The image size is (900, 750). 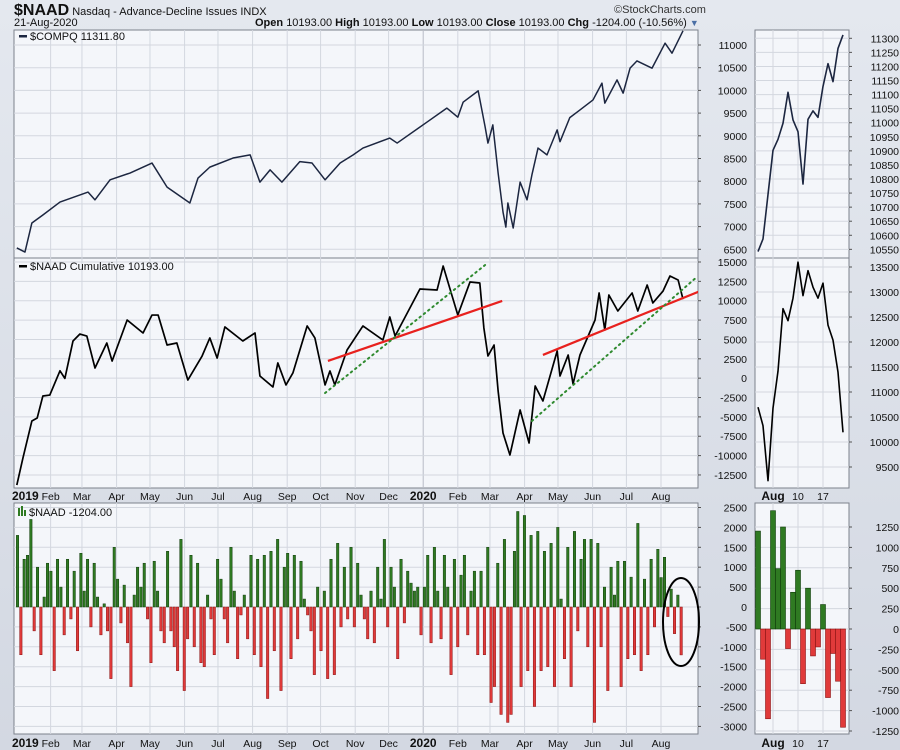 What do you see at coordinates (884, 268) in the screenshot?
I see `y-tick-label: 13500` at bounding box center [884, 268].